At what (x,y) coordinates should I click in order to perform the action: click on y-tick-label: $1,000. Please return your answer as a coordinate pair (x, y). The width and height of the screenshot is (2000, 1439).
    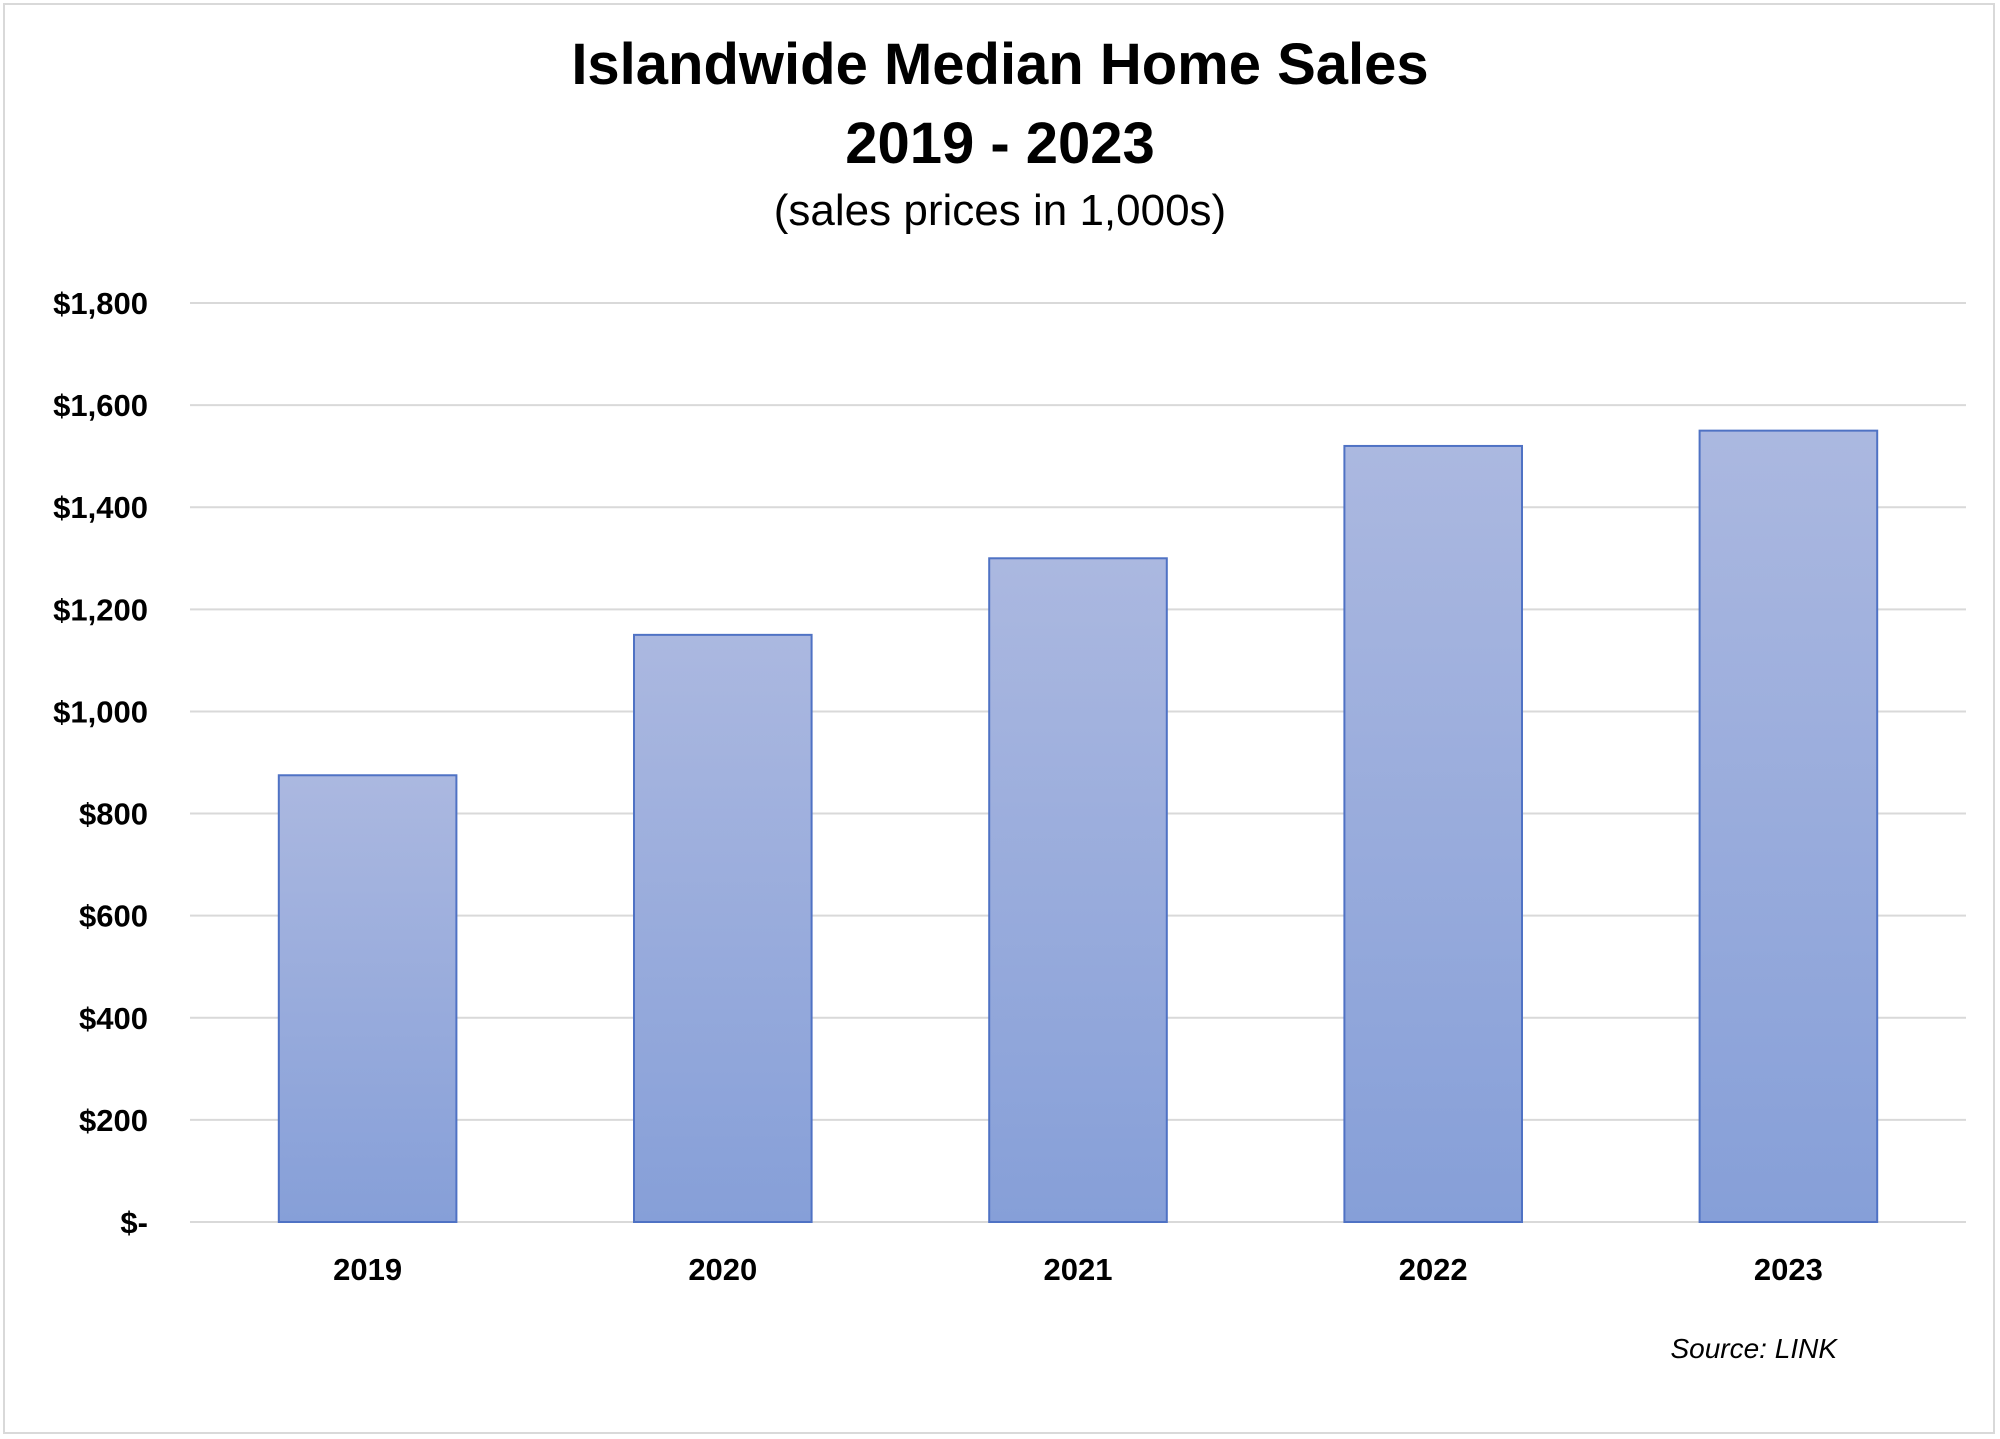
    Looking at the image, I should click on (100, 711).